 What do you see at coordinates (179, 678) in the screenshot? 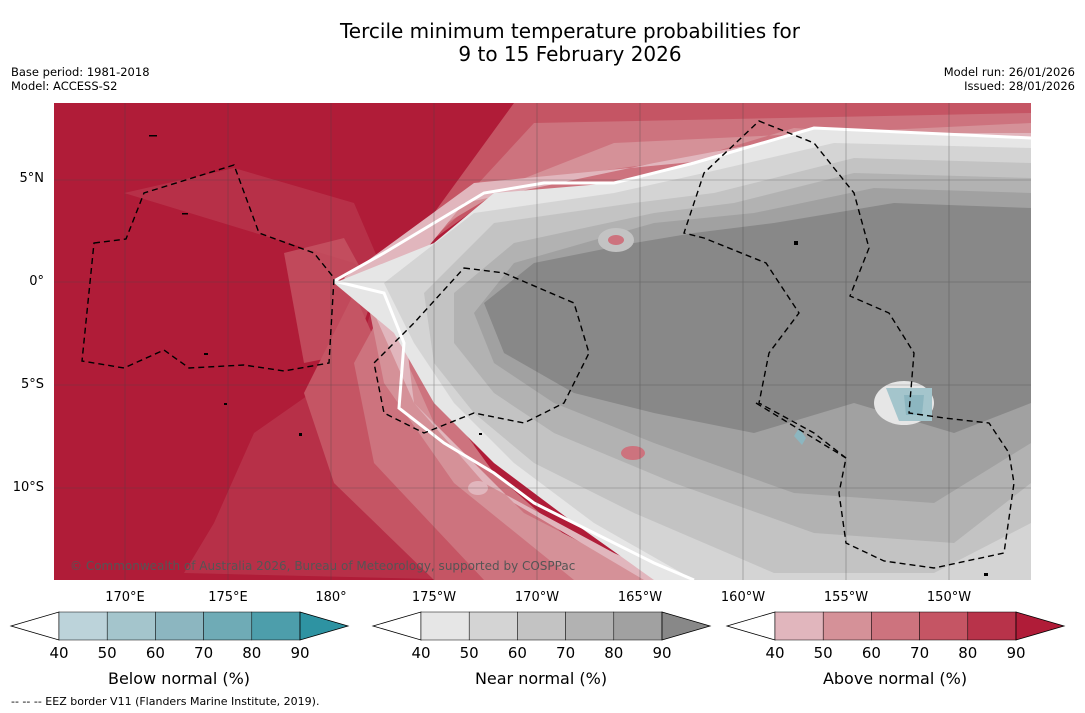
I see `below-normal-label: Below normal (%)` at bounding box center [179, 678].